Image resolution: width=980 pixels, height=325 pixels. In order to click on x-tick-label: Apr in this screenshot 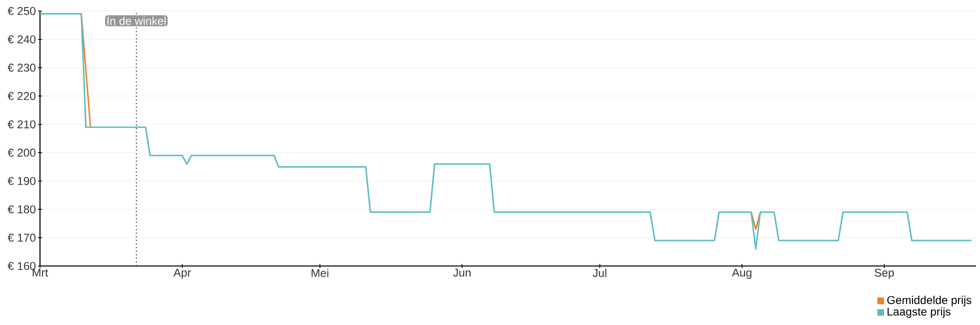, I will do `click(182, 273)`.